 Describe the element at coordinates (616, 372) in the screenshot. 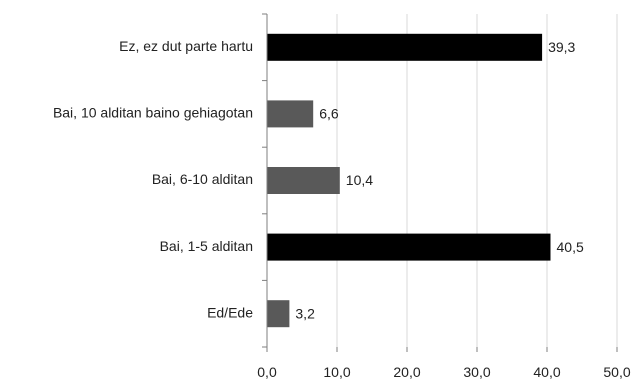

I see `x-tick-label: 50,0` at that location.